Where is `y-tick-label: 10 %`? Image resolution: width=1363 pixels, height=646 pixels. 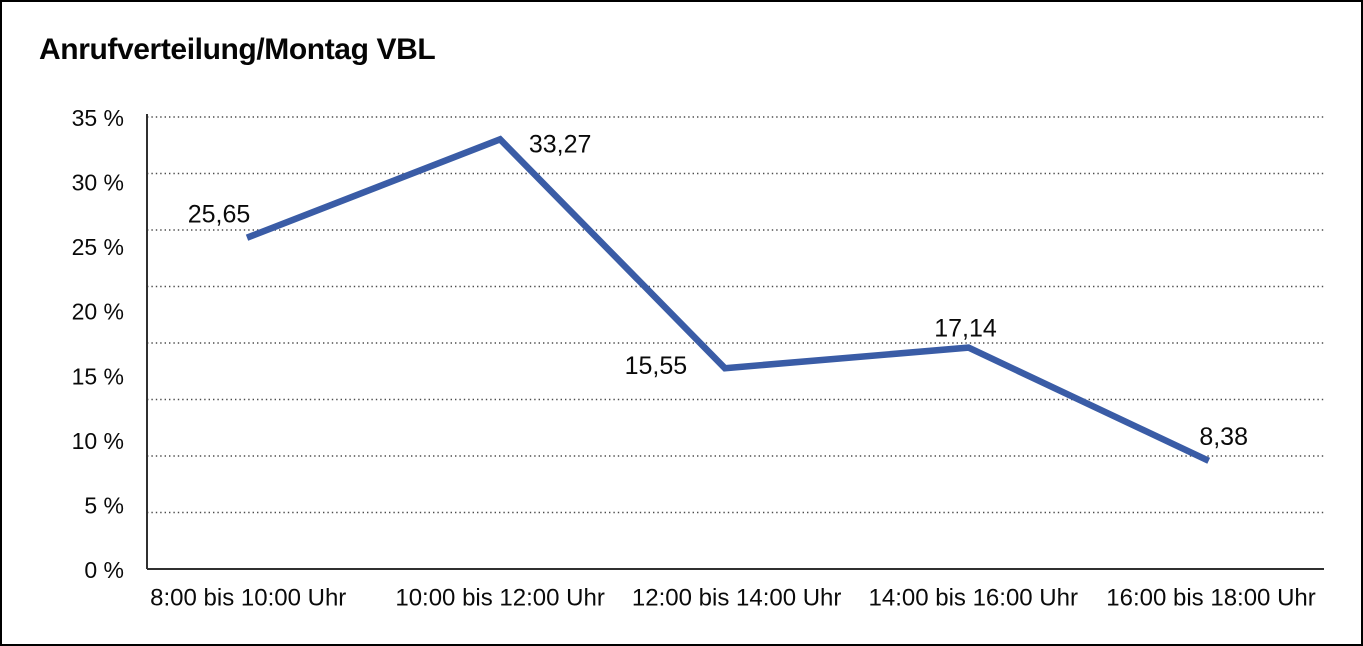
y-tick-label: 10 % is located at coordinates (98, 441).